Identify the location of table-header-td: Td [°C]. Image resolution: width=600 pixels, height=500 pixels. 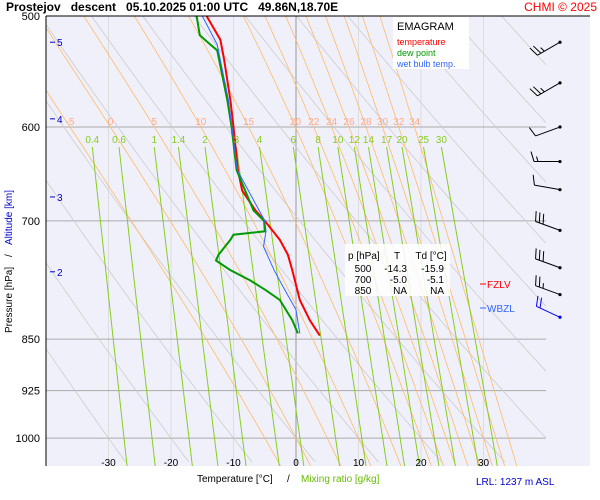
(430, 256).